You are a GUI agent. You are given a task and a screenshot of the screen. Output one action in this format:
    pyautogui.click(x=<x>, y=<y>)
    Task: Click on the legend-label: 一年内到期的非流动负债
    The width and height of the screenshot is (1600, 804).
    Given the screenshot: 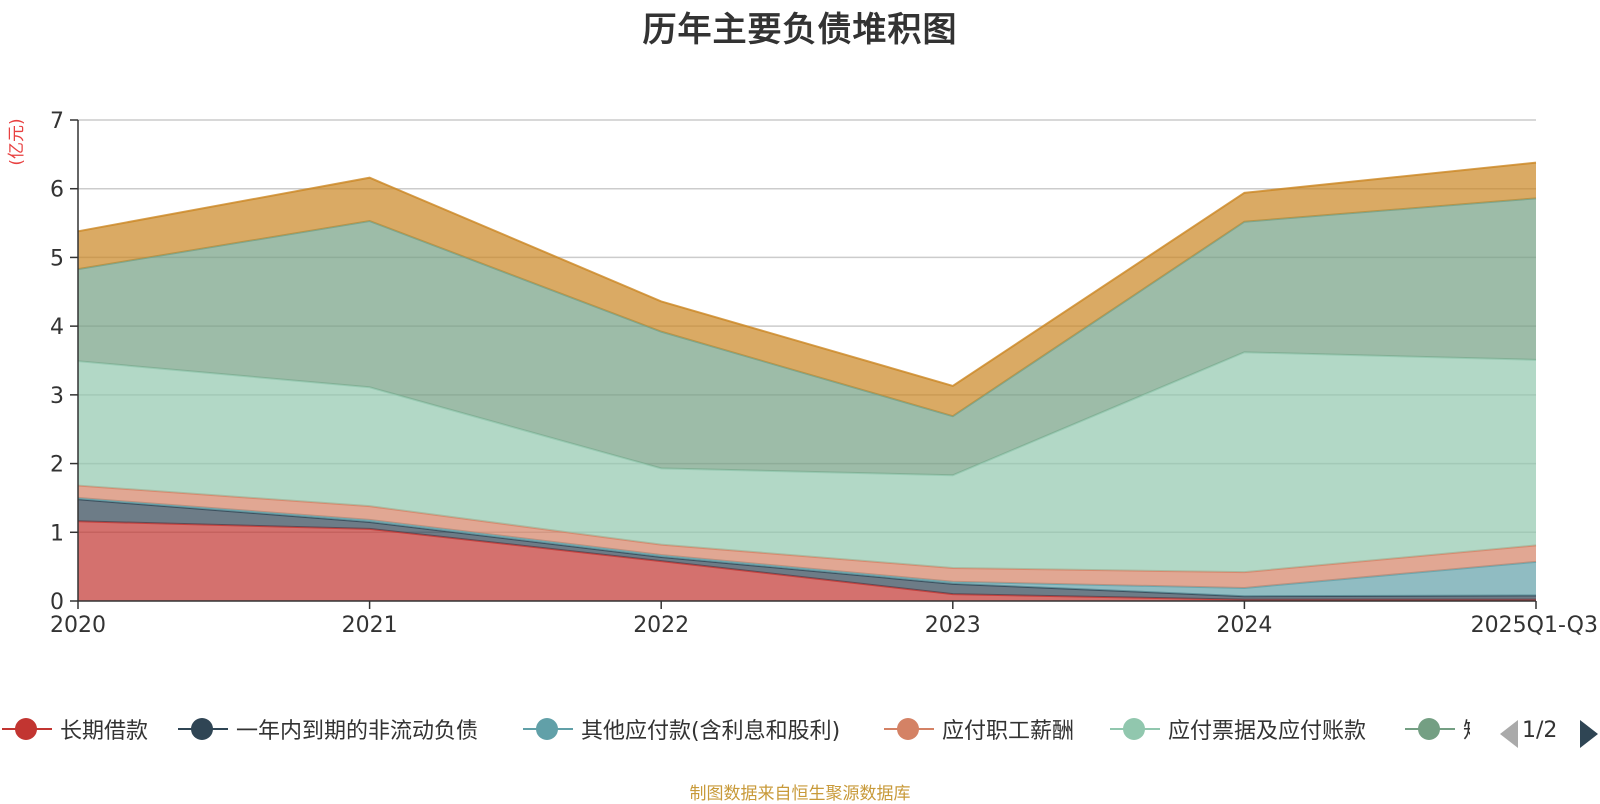 What is the action you would take?
    pyautogui.click(x=357, y=731)
    